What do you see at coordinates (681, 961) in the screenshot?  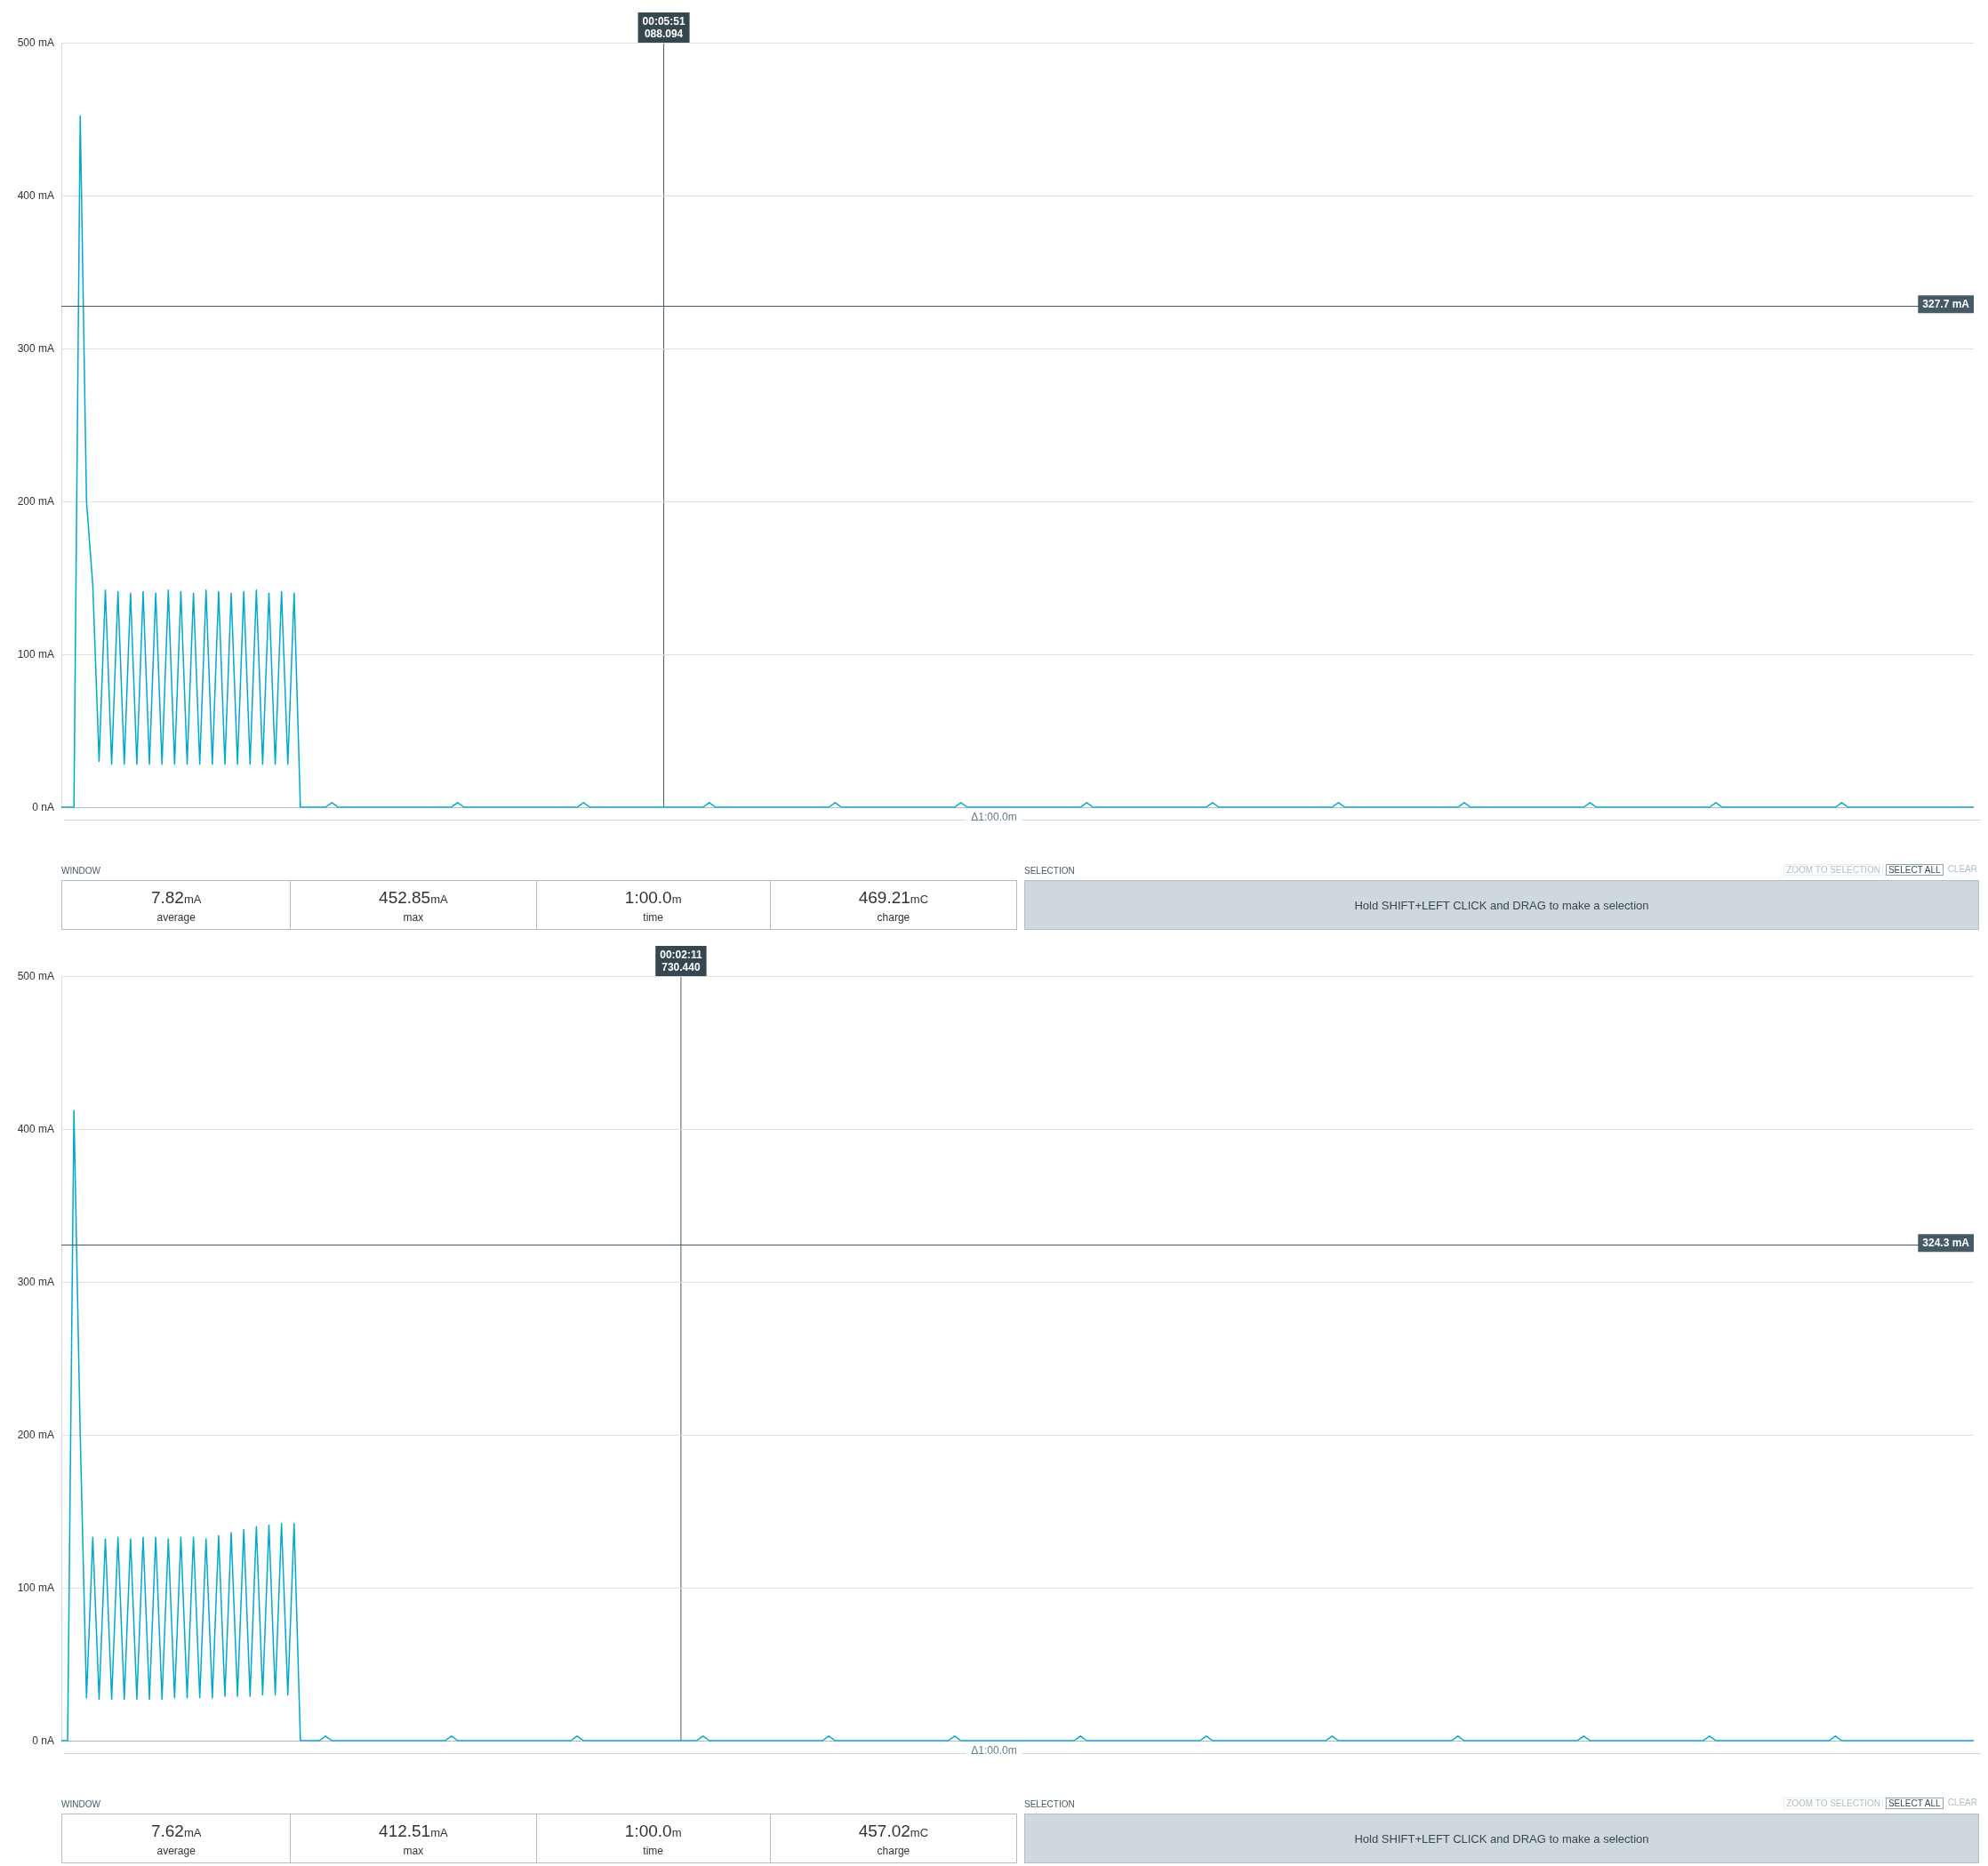 I see `text: 00:02:11 730.440` at bounding box center [681, 961].